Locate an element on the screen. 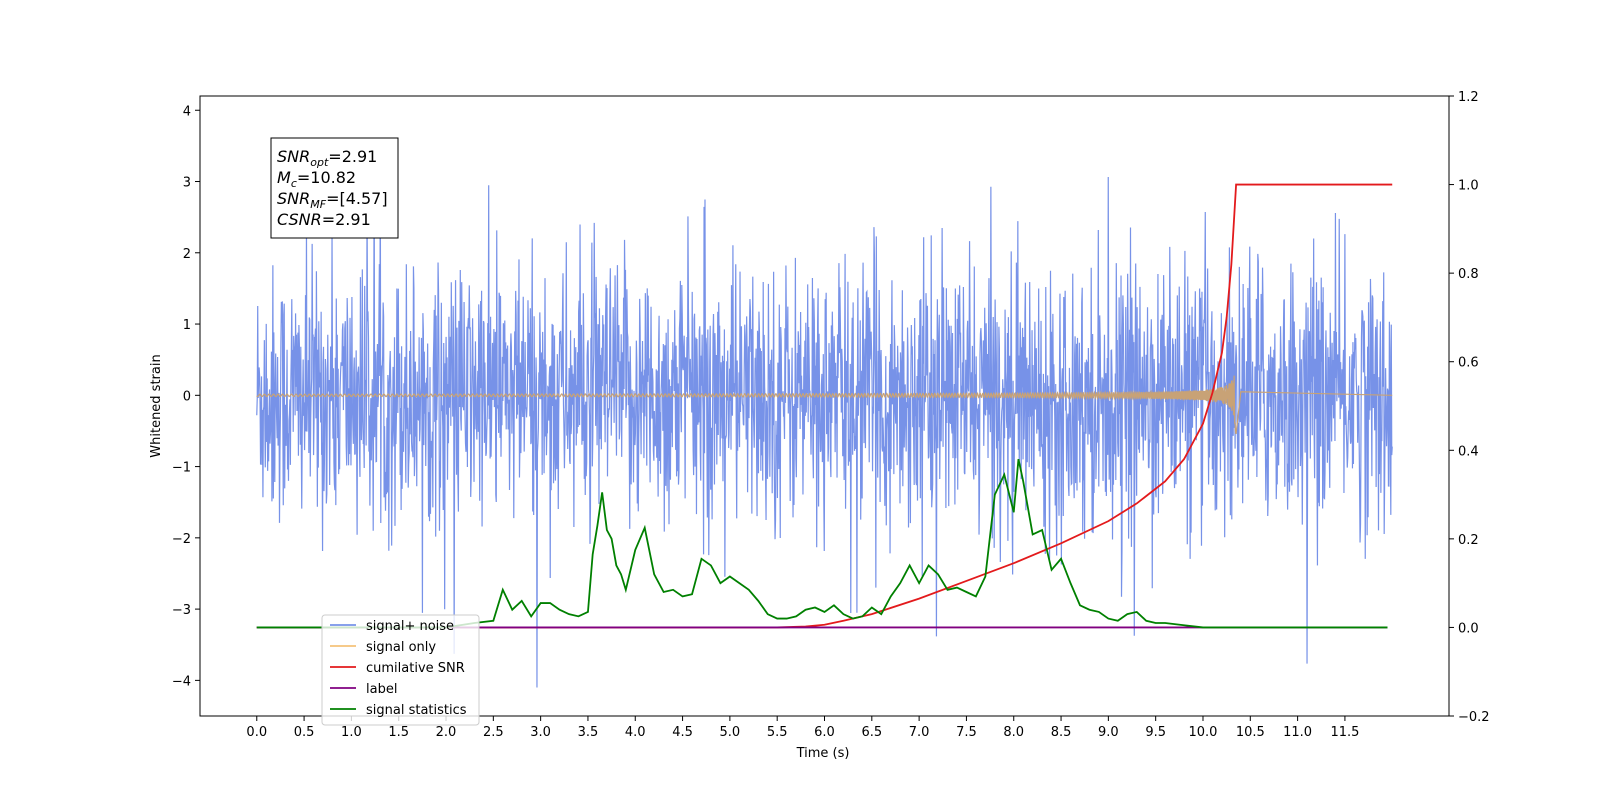 The image size is (1600, 800). x-tick-label: 3.0 is located at coordinates (540, 732).